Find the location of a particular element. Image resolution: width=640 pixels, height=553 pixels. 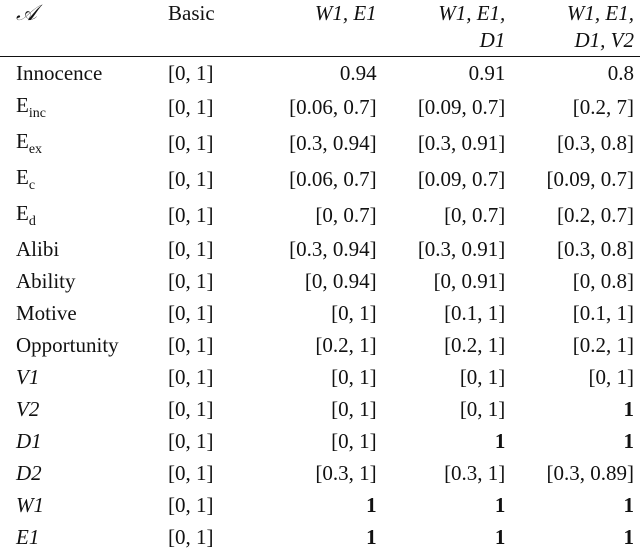

row-label-text: W1 is located at coordinates (30, 505).